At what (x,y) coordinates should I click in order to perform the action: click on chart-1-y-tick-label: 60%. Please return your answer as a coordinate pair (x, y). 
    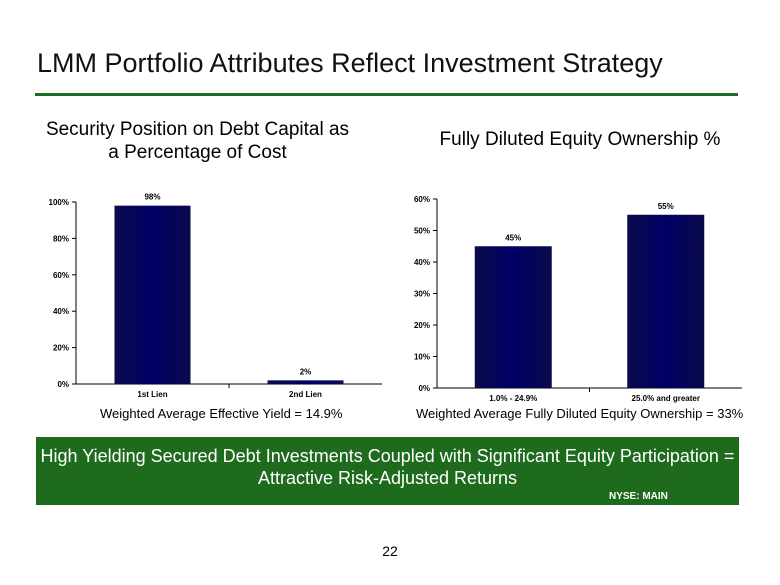
    Looking at the image, I should click on (61, 275).